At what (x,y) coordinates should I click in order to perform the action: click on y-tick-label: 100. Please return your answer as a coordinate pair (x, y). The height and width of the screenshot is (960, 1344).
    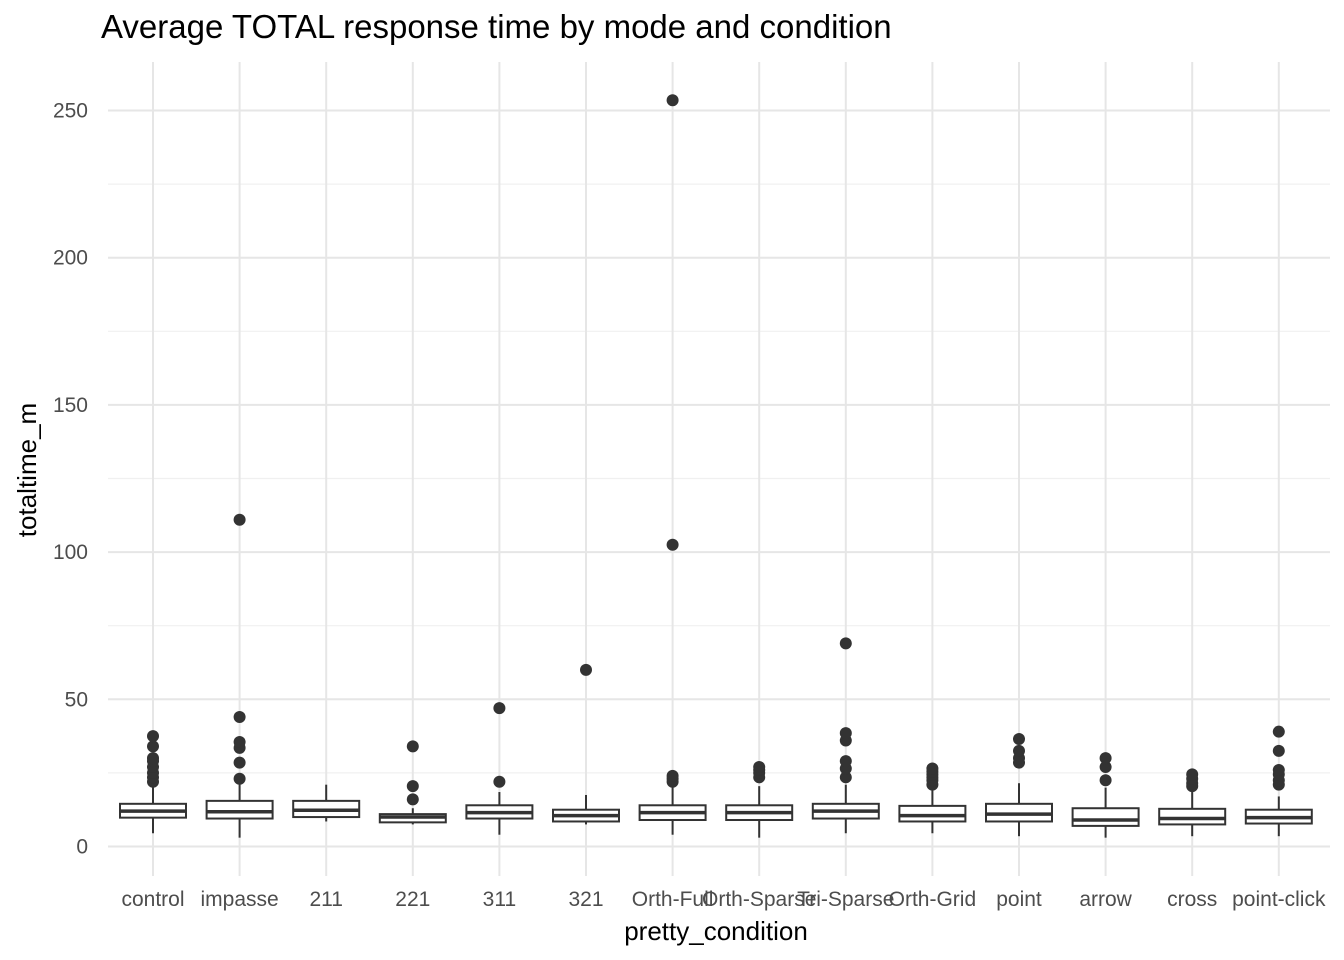
    Looking at the image, I should click on (70, 552).